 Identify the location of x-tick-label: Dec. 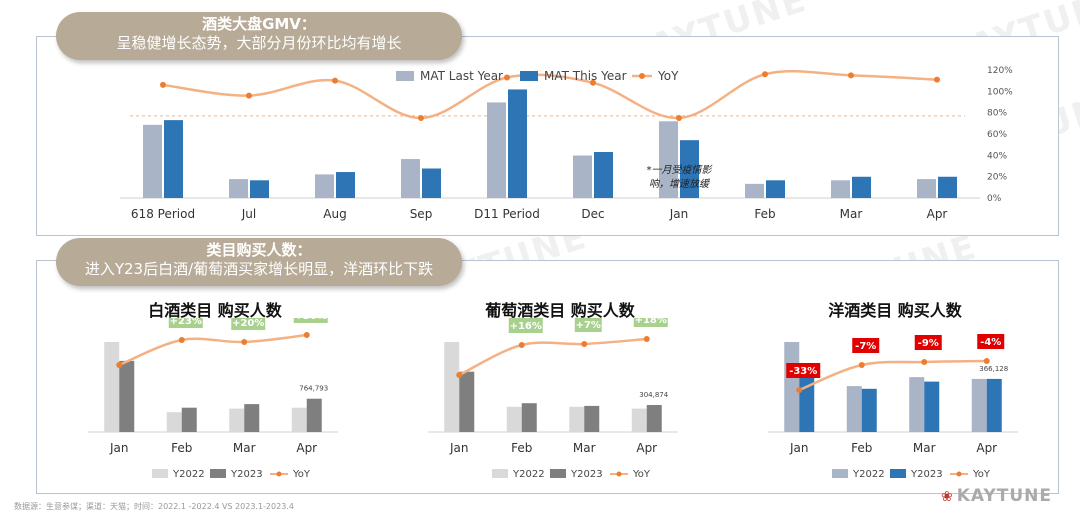
(592, 214).